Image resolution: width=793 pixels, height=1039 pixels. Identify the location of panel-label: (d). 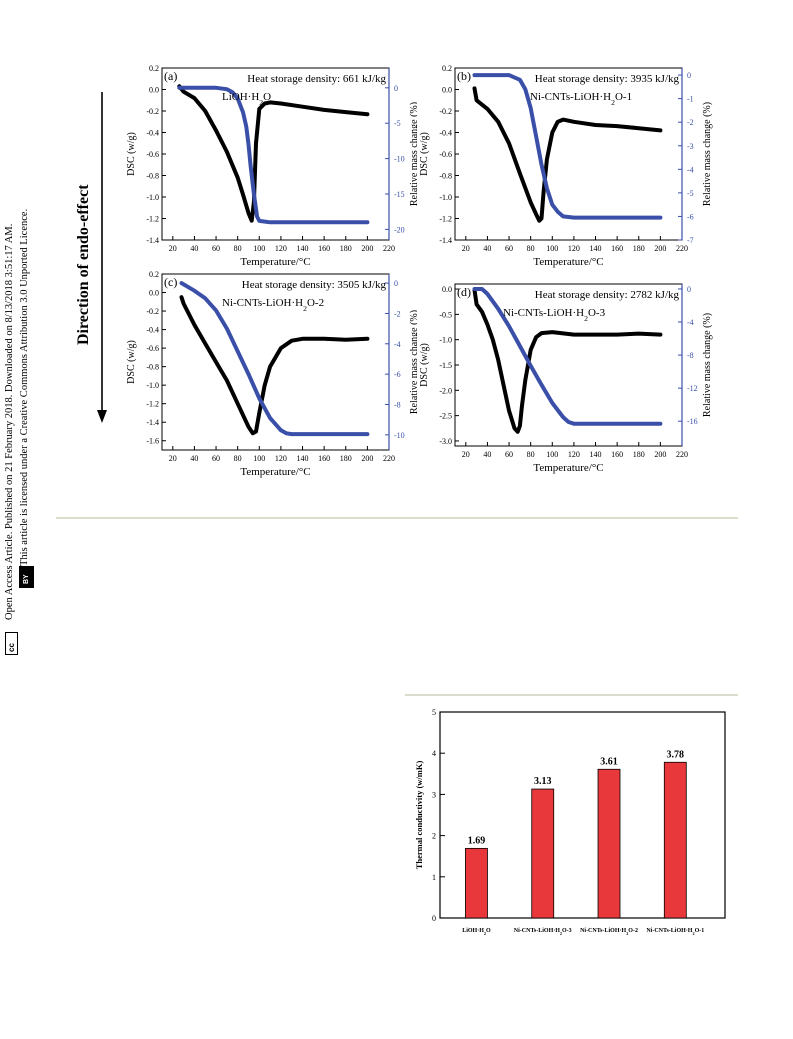
(464, 292).